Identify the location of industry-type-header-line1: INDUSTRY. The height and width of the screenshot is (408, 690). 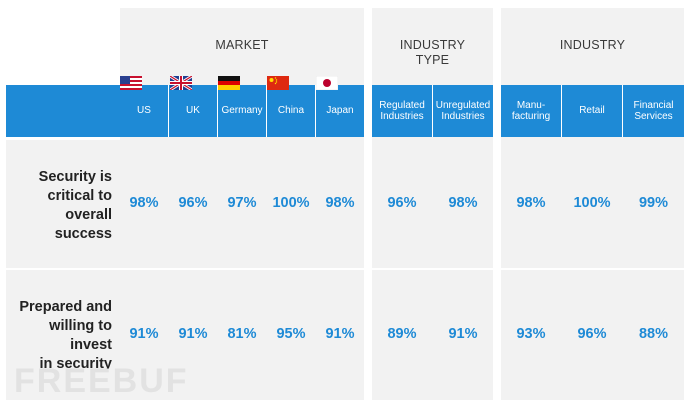
(432, 45).